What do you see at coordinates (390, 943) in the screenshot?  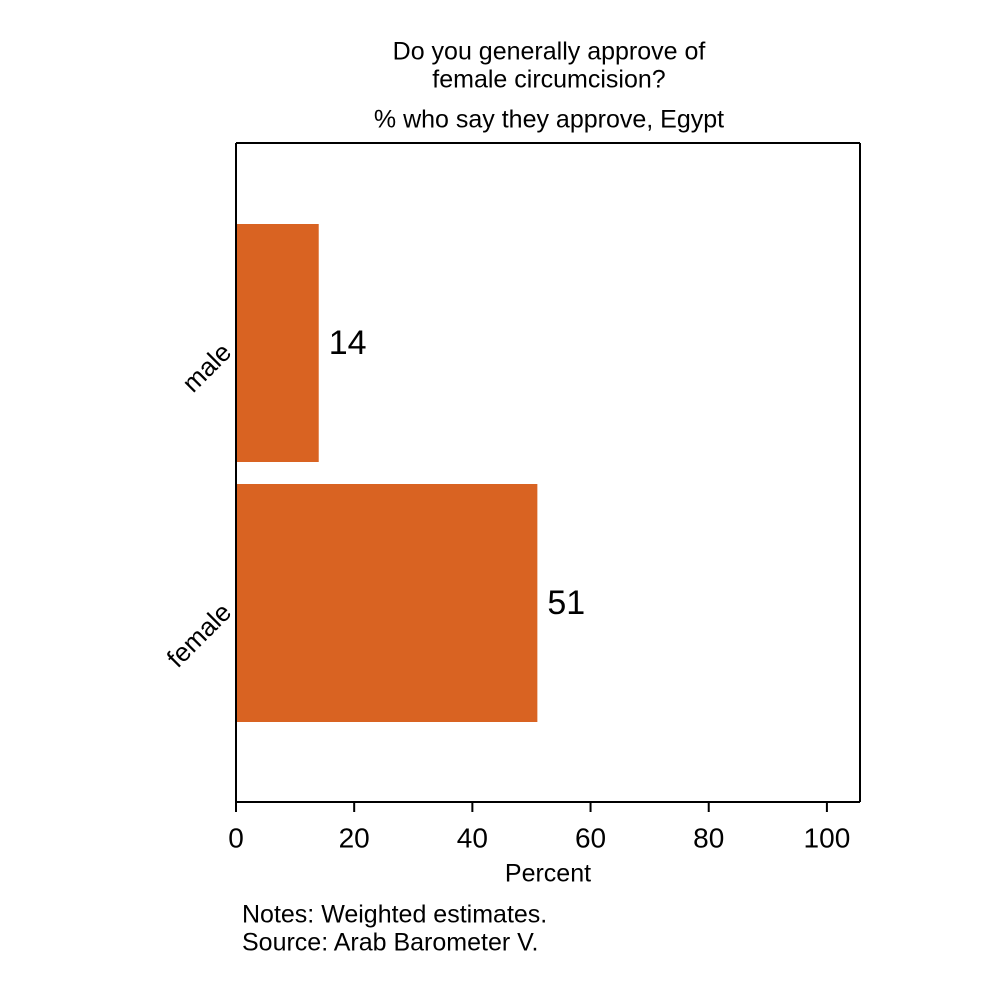 I see `source: Source: Arab Barometer V.` at bounding box center [390, 943].